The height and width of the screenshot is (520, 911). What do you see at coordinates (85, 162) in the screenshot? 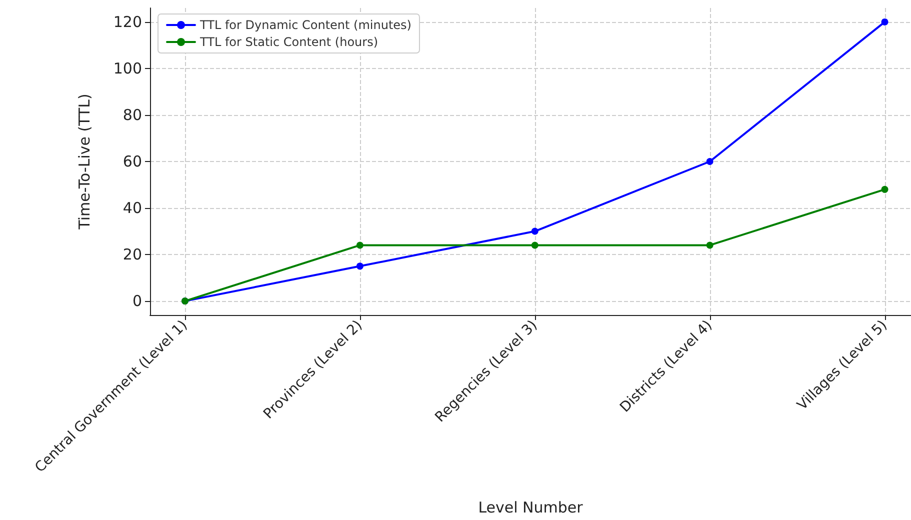
I see `y-axis-title: Time-To-Live (TTL)` at bounding box center [85, 162].